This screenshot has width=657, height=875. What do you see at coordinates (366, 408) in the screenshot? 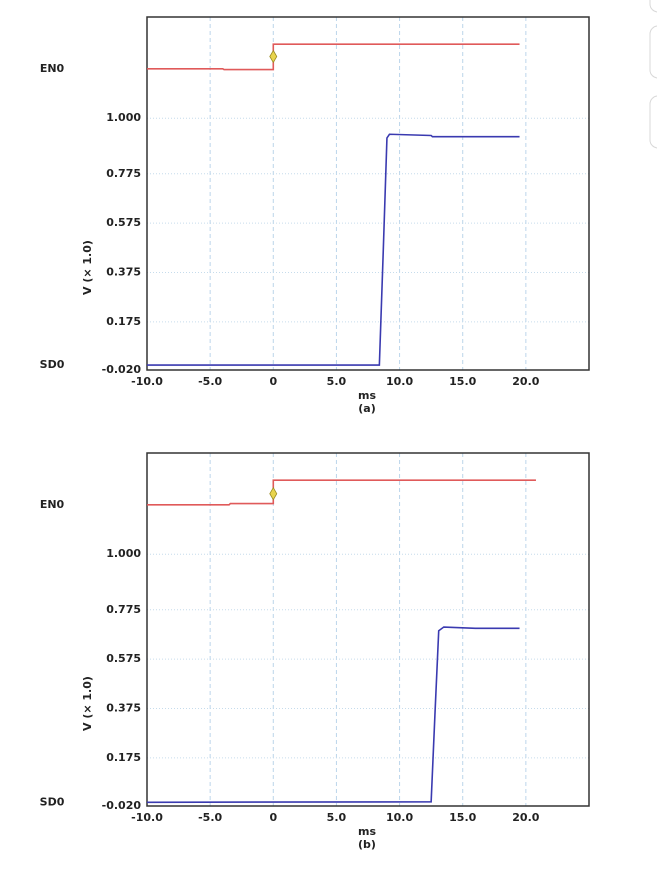
I see `subtitle: (a)` at bounding box center [366, 408].